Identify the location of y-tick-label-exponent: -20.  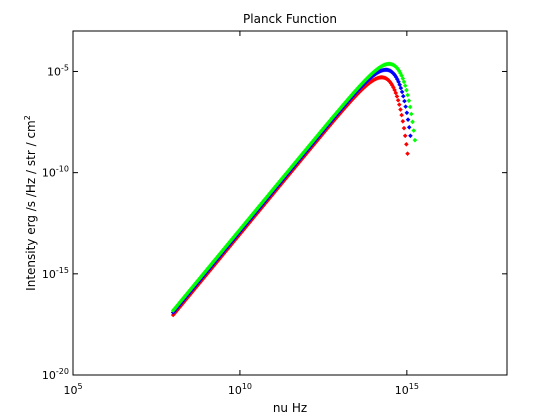
(62, 371).